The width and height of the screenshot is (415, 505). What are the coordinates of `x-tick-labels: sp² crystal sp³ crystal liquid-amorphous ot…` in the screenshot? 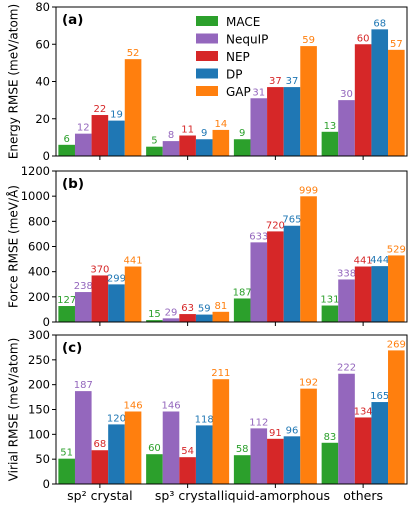 It's located at (225, 495).